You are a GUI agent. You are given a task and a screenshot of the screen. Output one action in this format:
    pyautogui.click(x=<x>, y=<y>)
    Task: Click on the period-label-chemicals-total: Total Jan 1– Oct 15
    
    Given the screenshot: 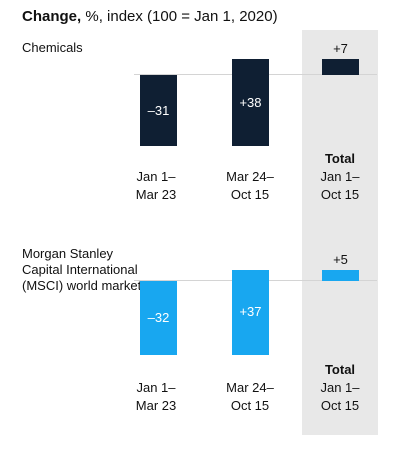 What is the action you would take?
    pyautogui.click(x=340, y=177)
    